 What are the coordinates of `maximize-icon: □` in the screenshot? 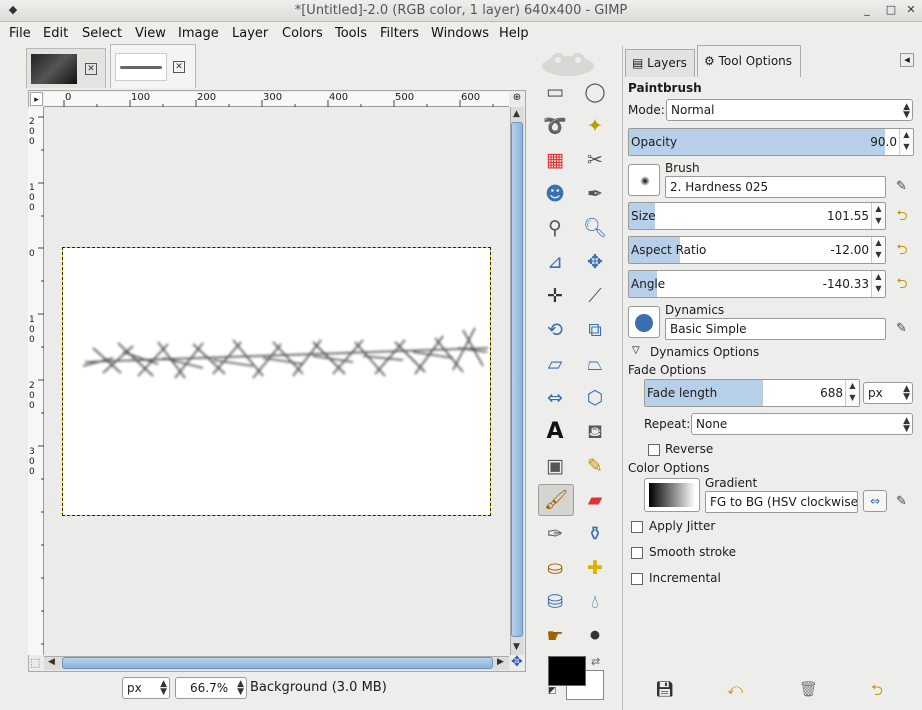 It's located at (891, 9).